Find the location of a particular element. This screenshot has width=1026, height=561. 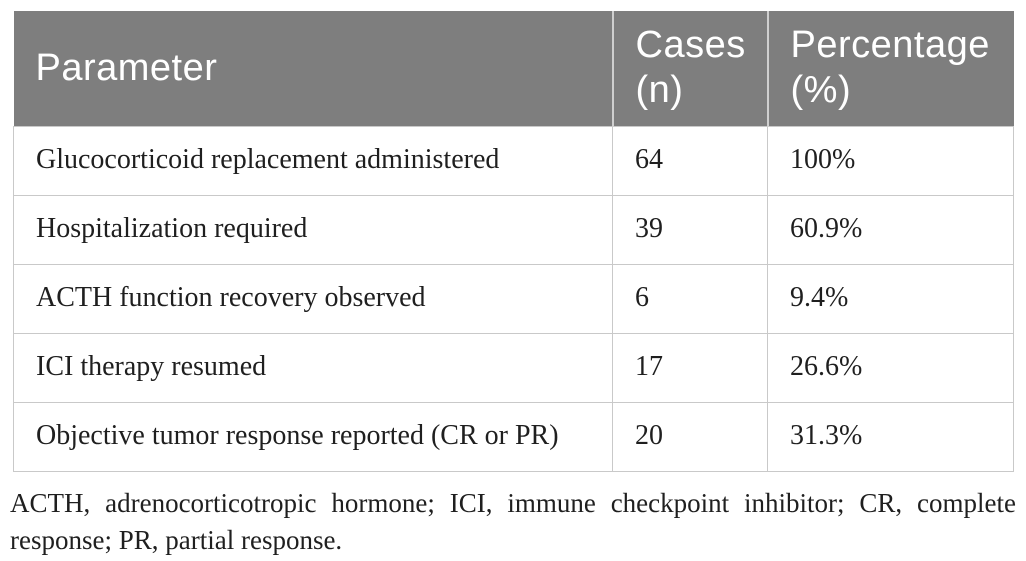

cell-parameter: Hospitalization required is located at coordinates (313, 229).